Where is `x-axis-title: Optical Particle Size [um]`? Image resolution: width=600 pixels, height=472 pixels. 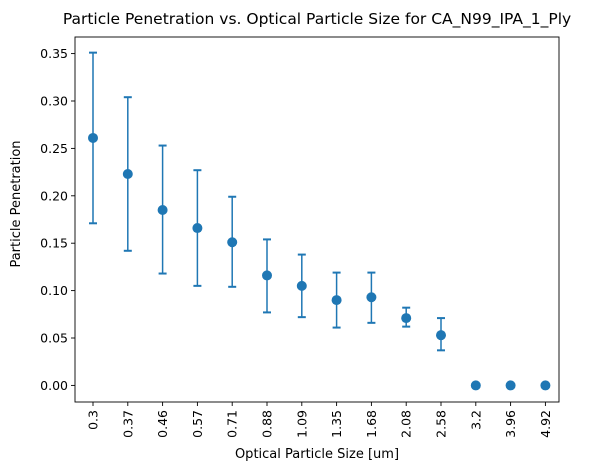
x-axis-title: Optical Particle Size [um] is located at coordinates (317, 454).